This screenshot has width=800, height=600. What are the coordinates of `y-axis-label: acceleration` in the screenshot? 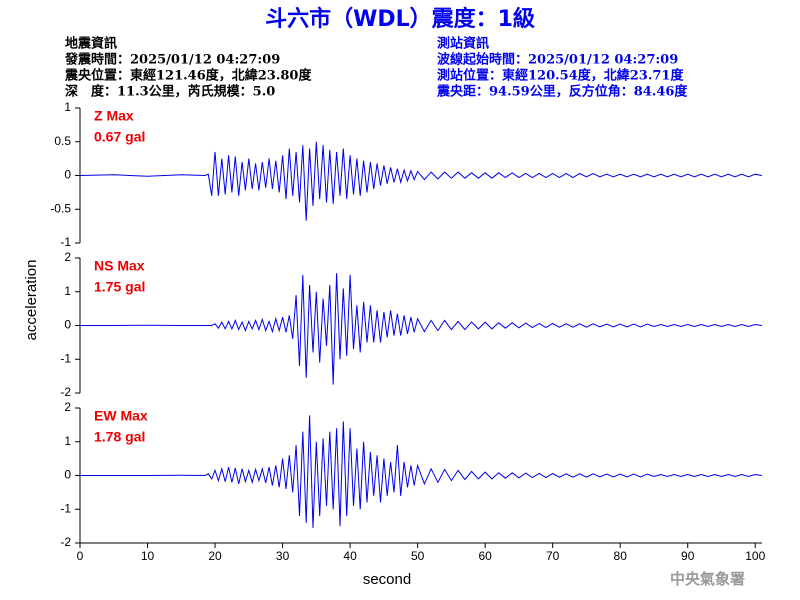 It's located at (31, 300).